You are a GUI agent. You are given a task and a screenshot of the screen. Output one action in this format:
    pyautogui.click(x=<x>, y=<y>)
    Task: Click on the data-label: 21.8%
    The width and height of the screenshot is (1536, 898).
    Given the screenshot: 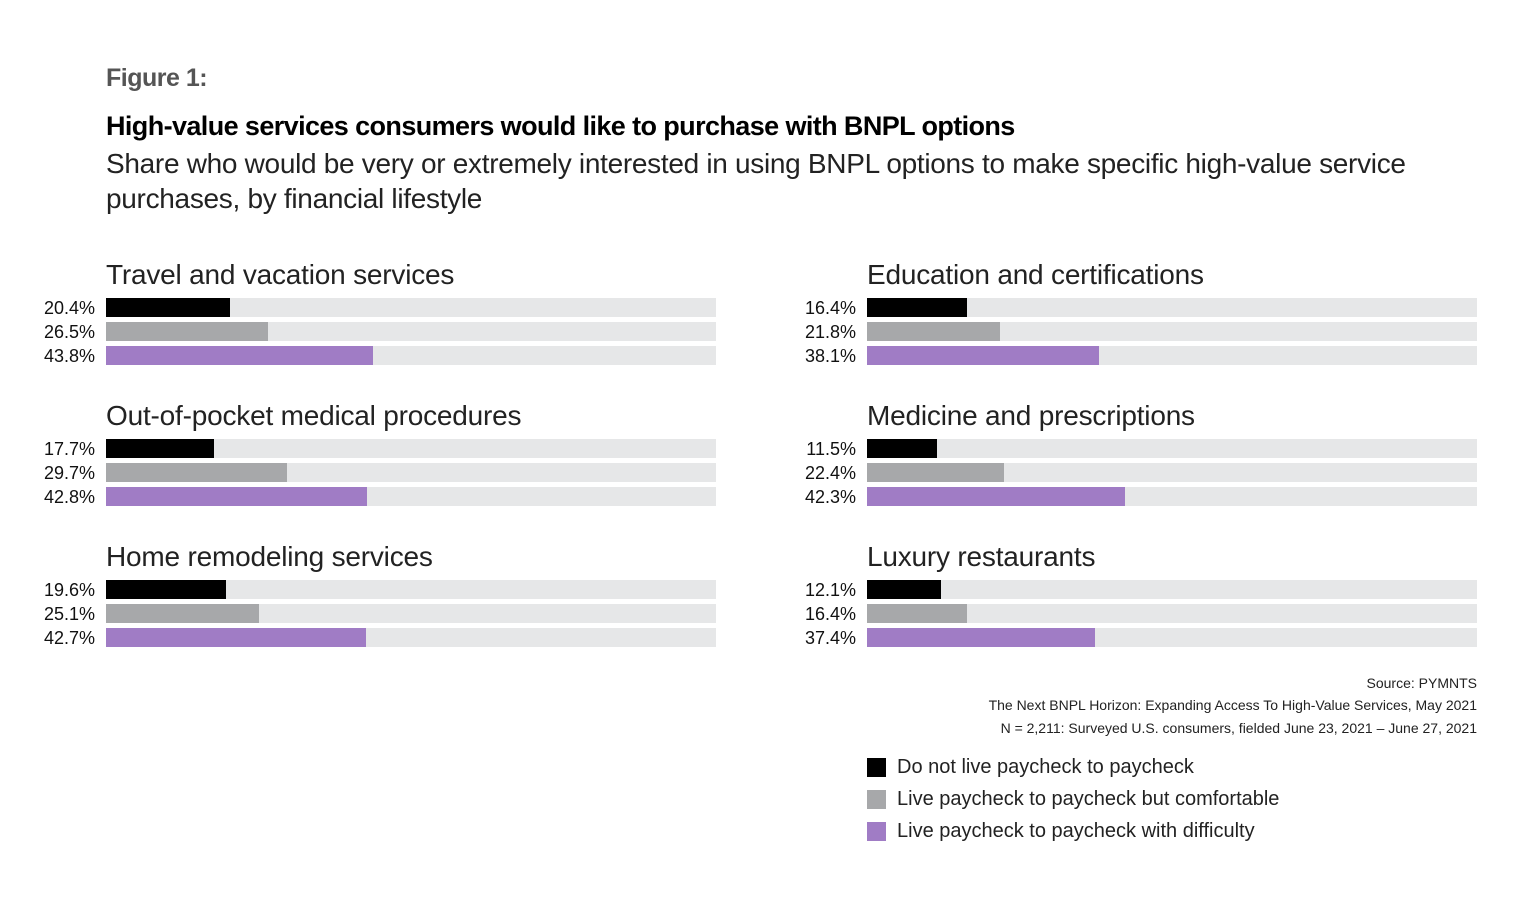 What is the action you would take?
    pyautogui.click(x=830, y=332)
    